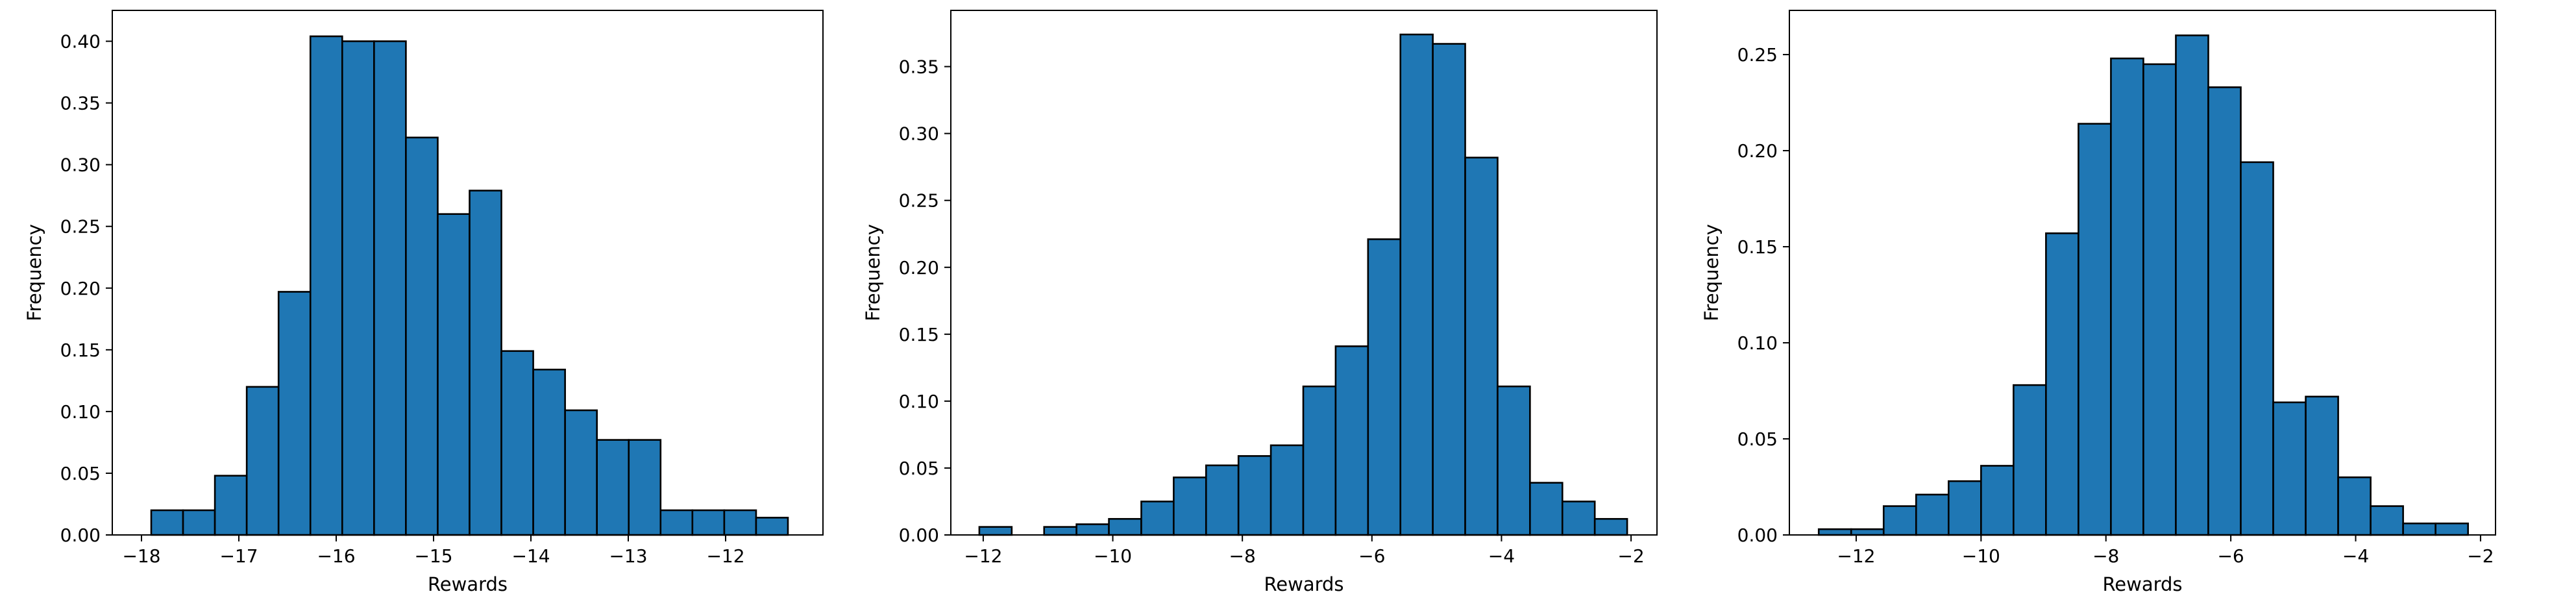  Describe the element at coordinates (2355, 556) in the screenshot. I see `x-tick-label: −4` at that location.